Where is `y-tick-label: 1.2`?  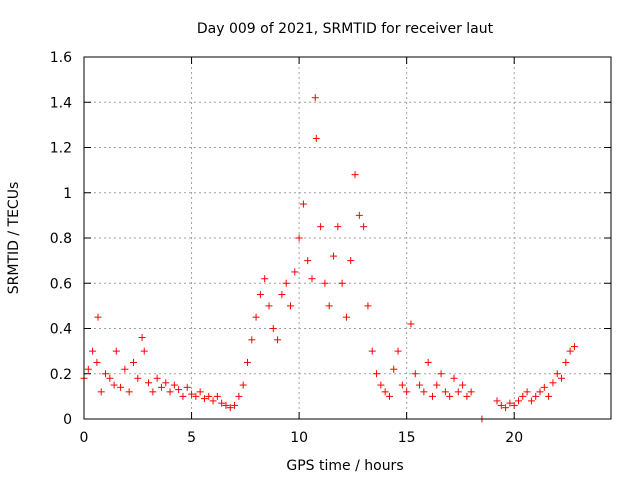 y-tick-label: 1.2 is located at coordinates (61, 149).